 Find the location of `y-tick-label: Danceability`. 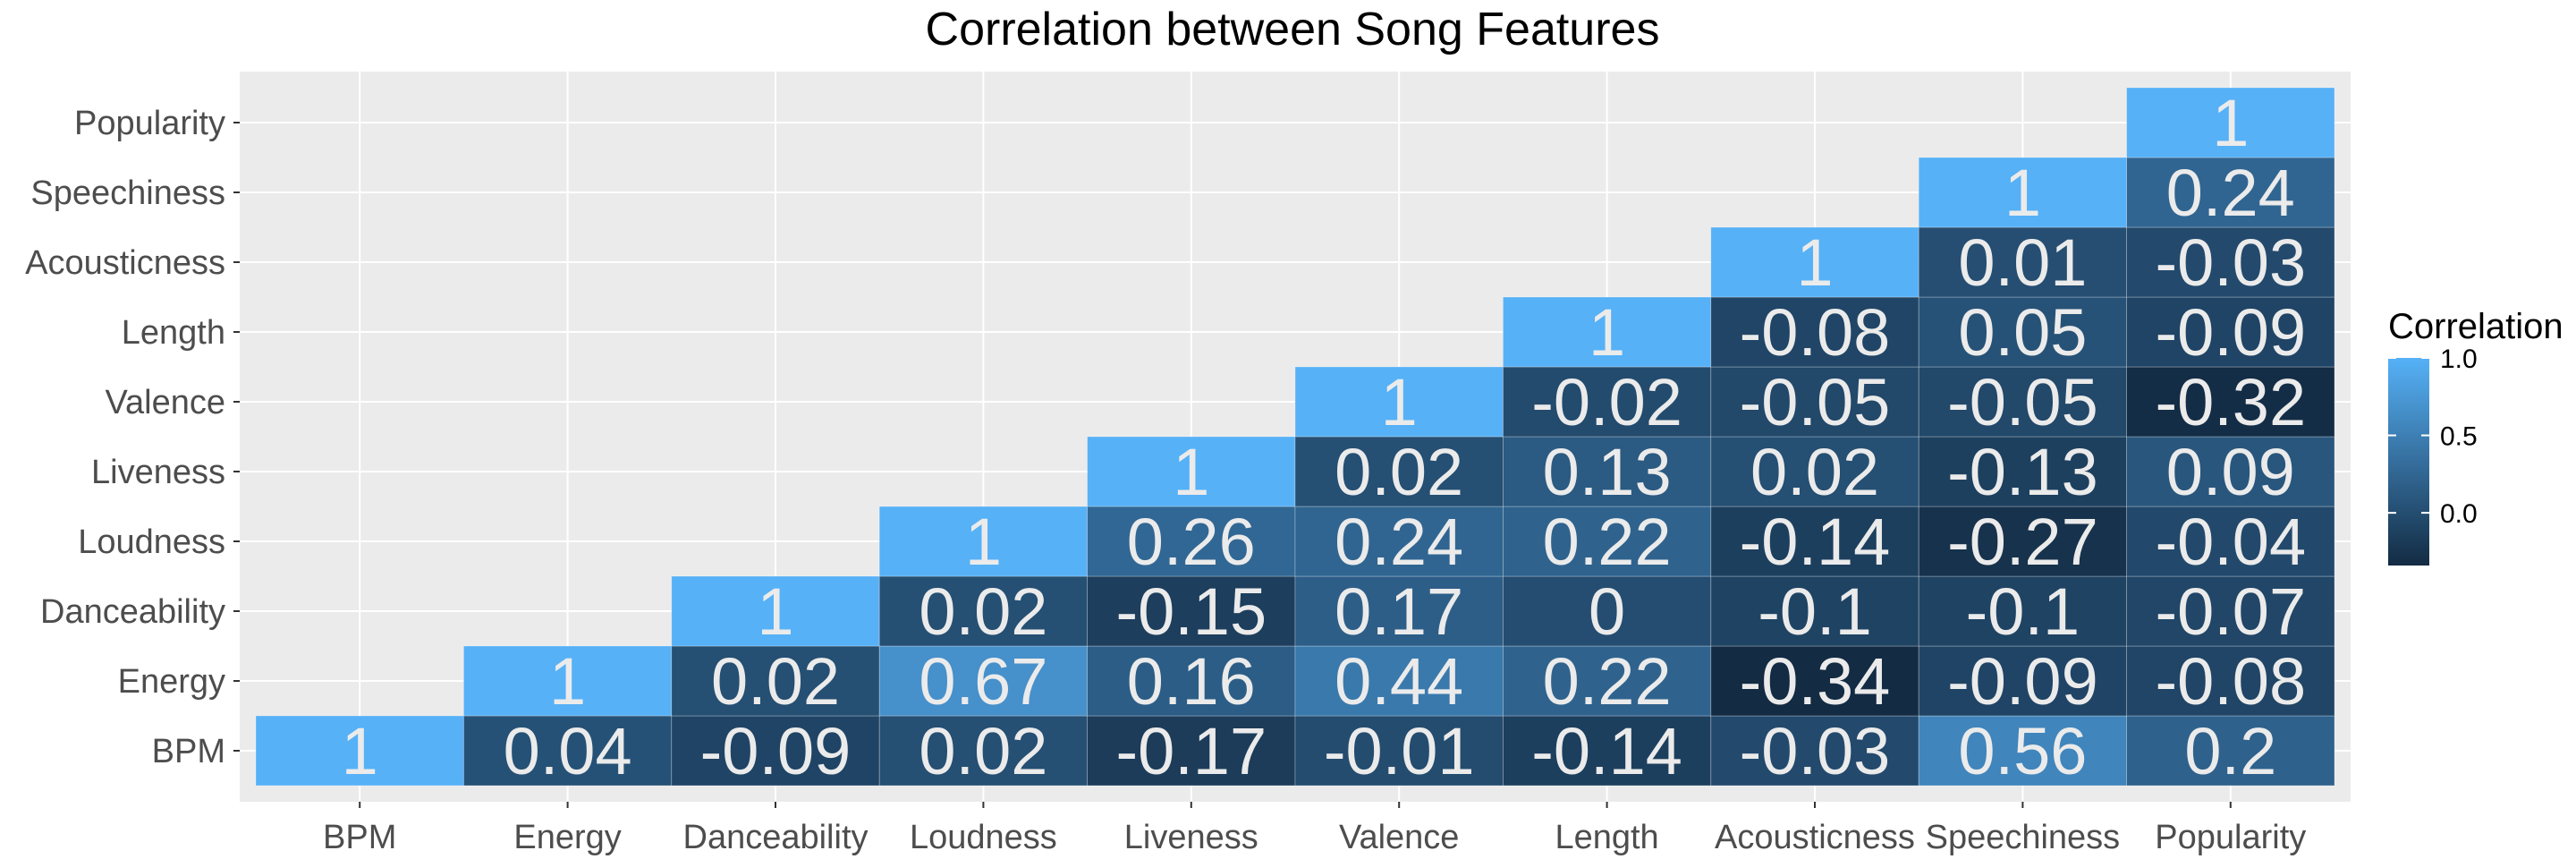

y-tick-label: Danceability is located at coordinates (132, 612).